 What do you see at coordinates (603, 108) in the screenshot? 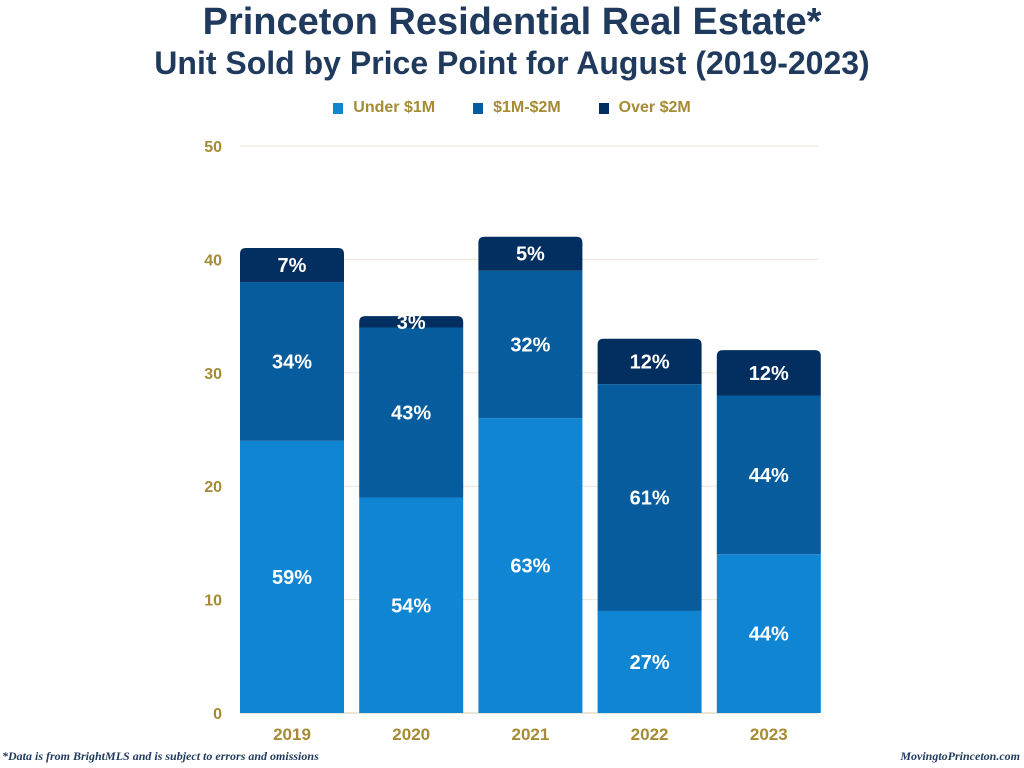
I see `legend-swatch-over-2m` at bounding box center [603, 108].